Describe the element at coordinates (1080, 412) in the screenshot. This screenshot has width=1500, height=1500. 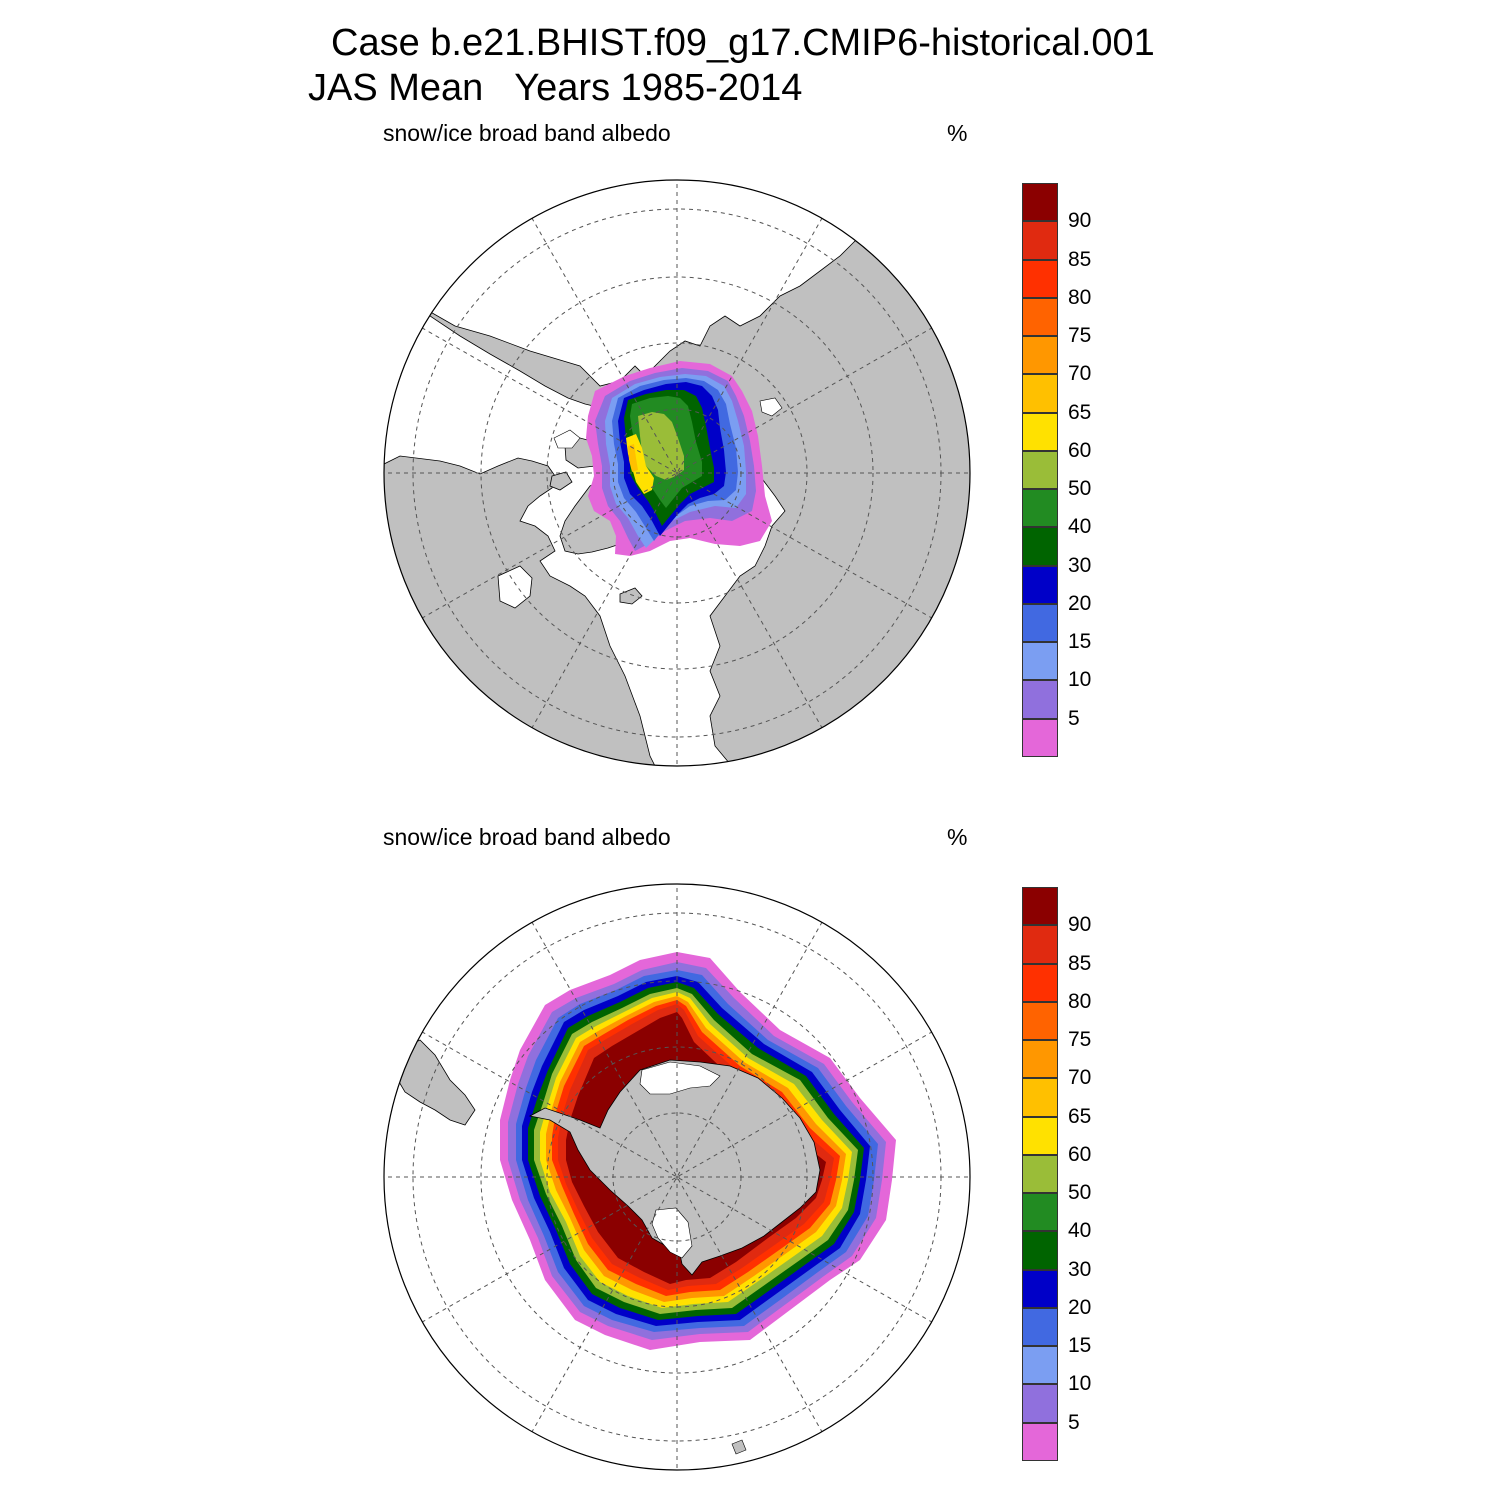
I see `north-colorbar-label: 65` at that location.